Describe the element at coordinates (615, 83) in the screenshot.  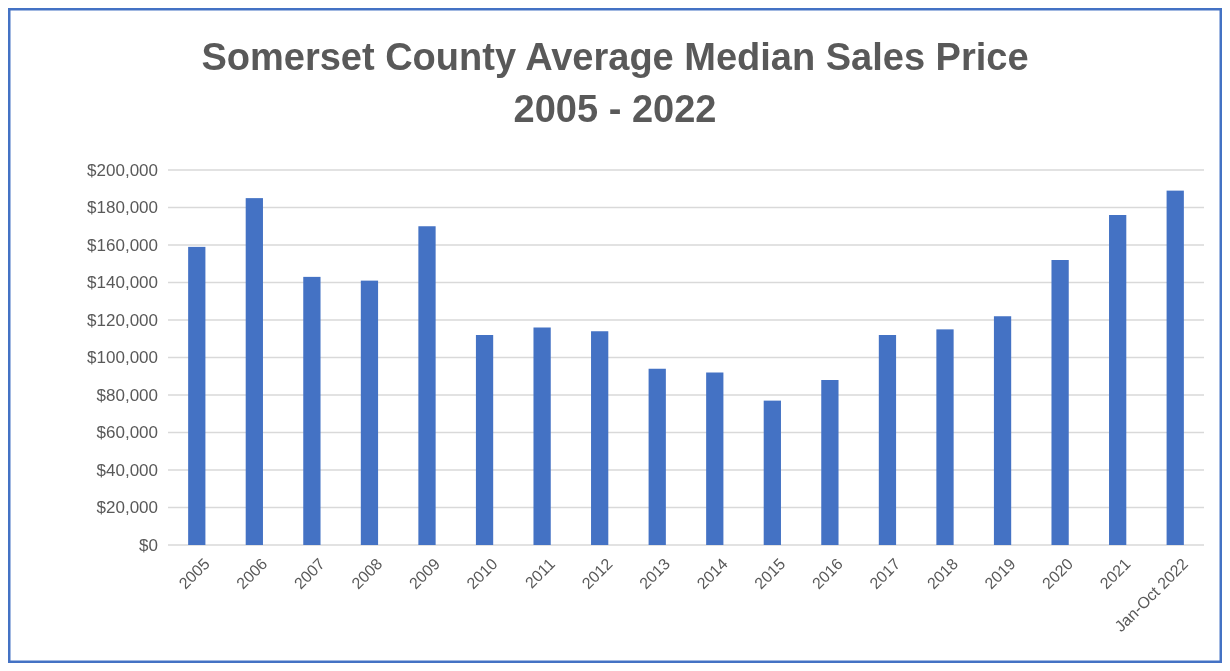
I see `chart-title: Somerset County Average Median Sales Price 2005 - 2022` at that location.